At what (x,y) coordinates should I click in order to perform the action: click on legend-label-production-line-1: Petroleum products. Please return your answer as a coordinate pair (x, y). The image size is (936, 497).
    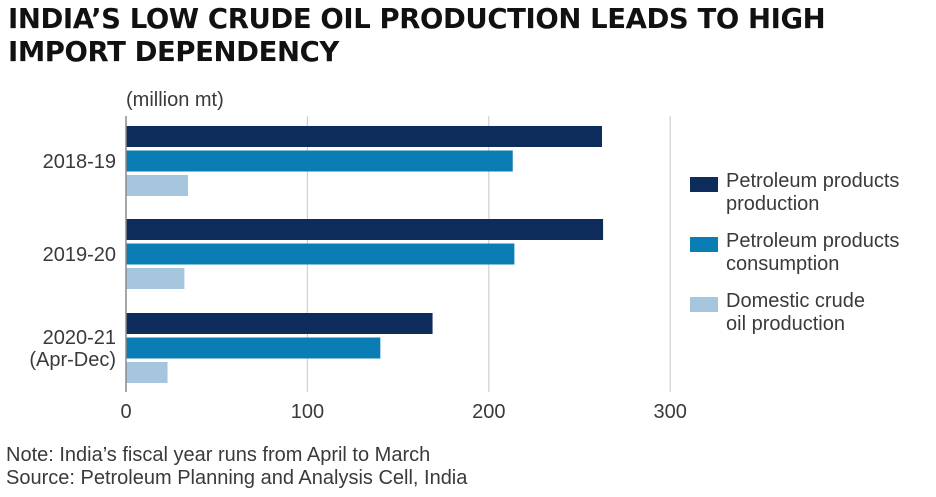
    Looking at the image, I should click on (813, 181).